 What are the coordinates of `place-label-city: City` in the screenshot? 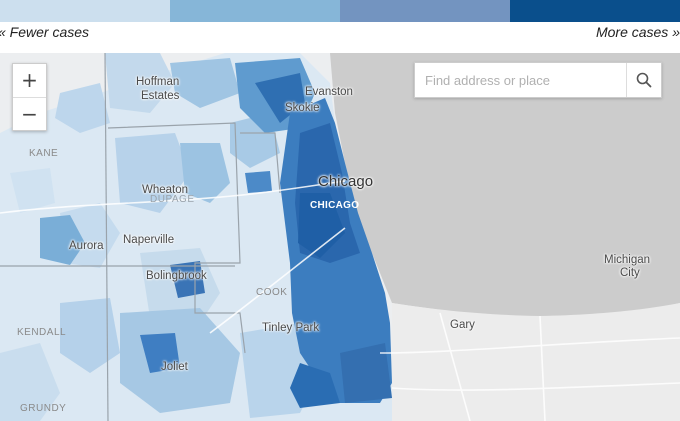 It's located at (630, 273).